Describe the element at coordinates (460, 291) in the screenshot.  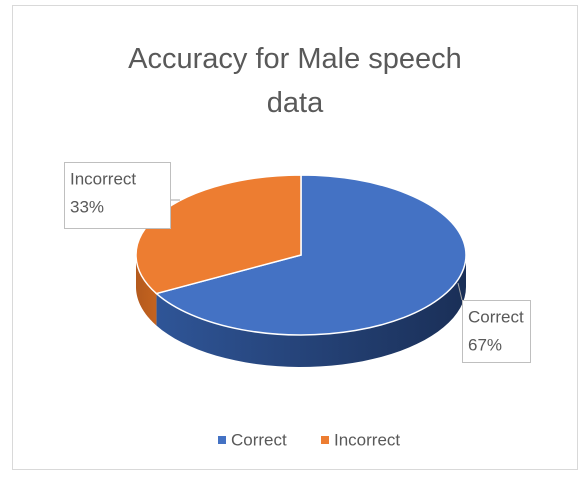
I see `leader-line` at that location.